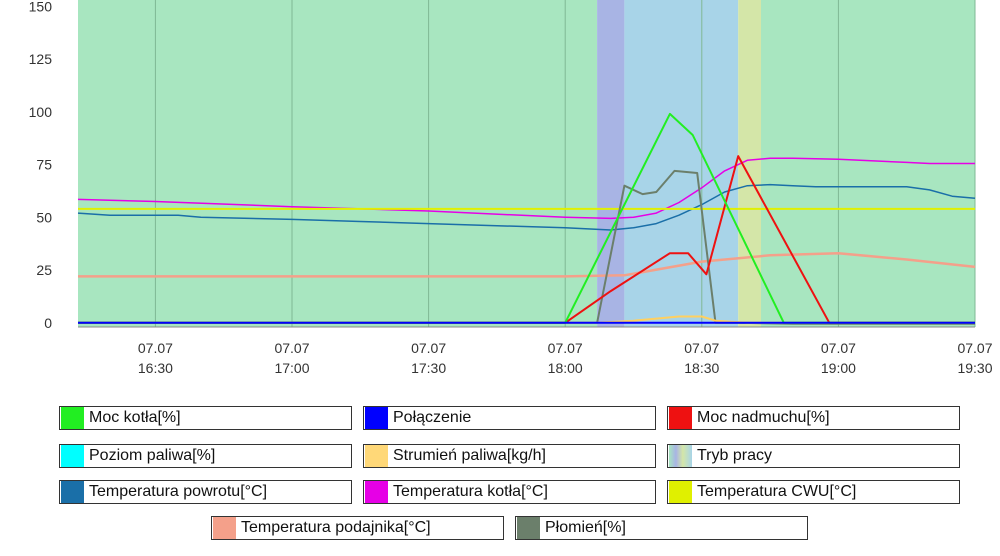 The width and height of the screenshot is (1000, 556). Describe the element at coordinates (565, 368) in the screenshot. I see `x-tick-time: 18:00` at that location.